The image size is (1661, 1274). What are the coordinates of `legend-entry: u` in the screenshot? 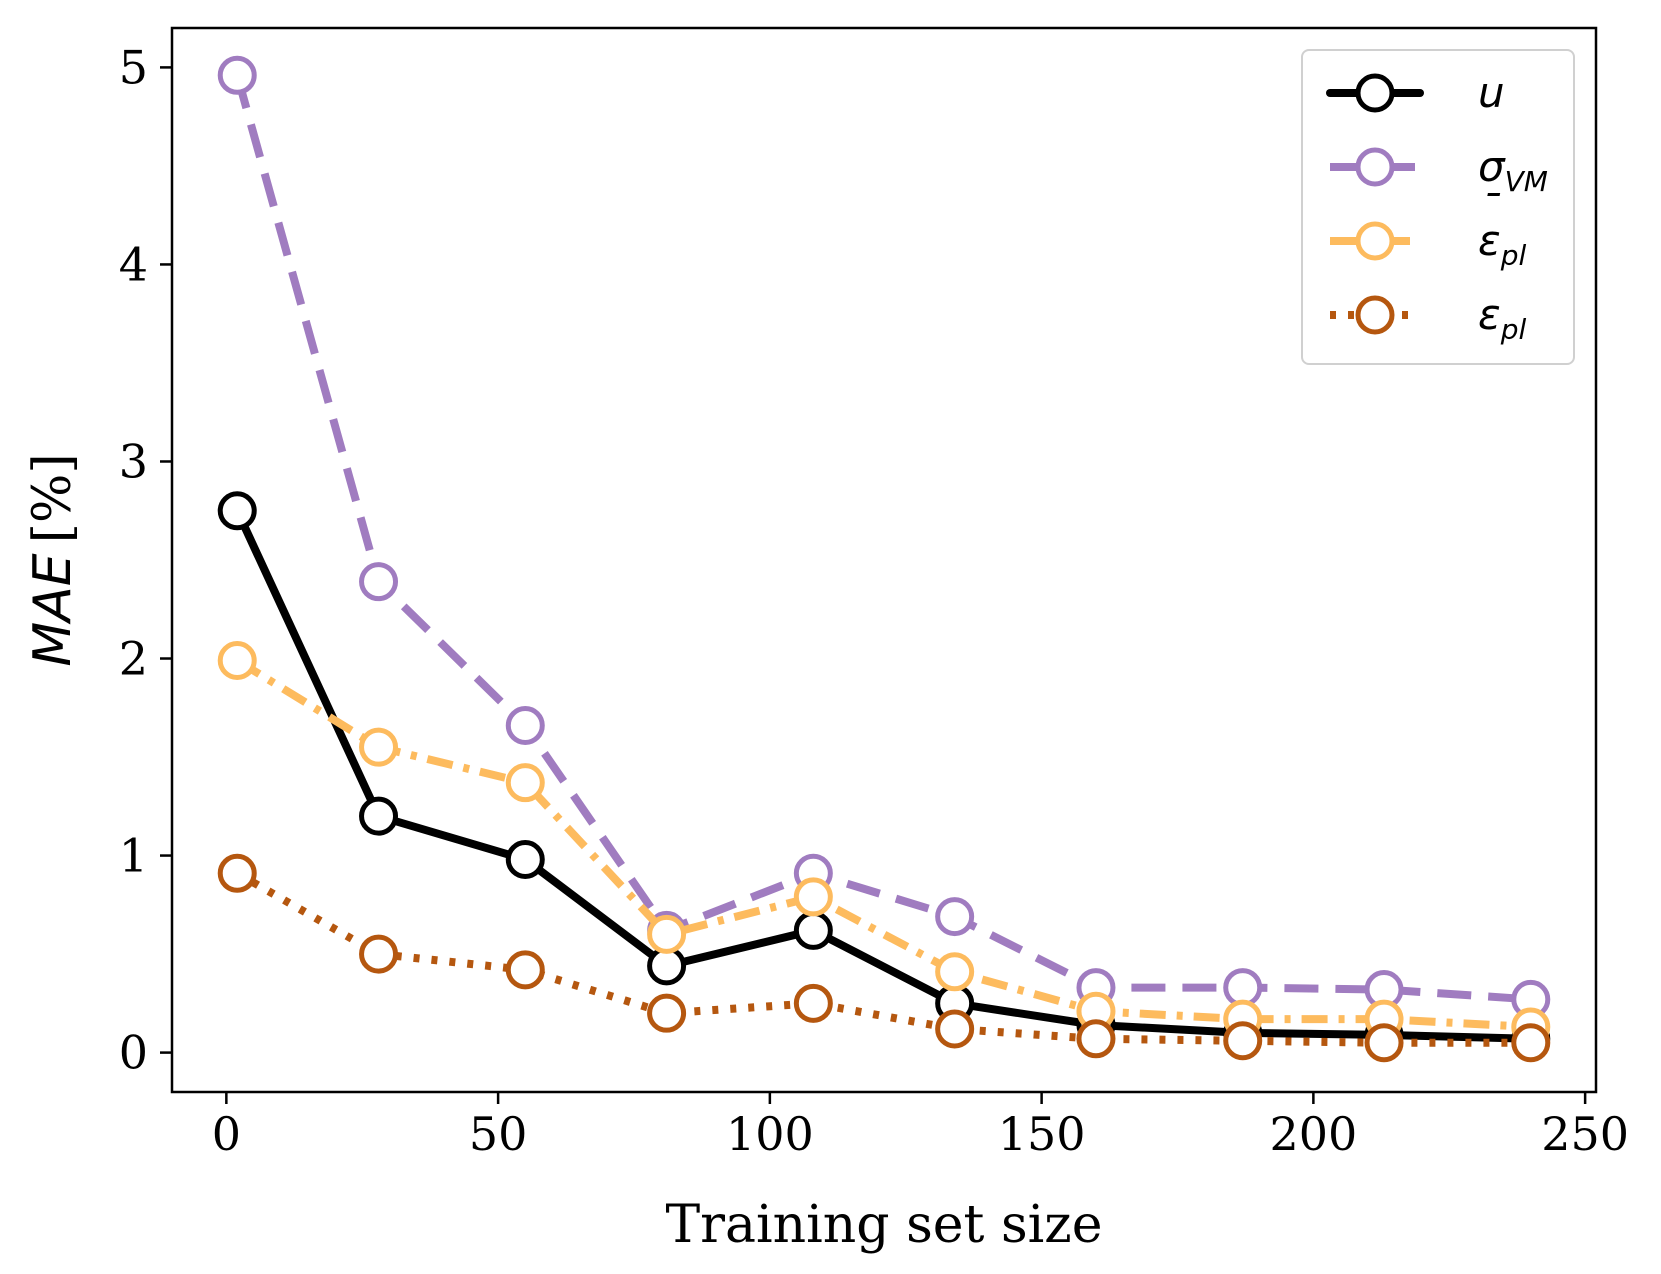 It's located at (1415, 92).